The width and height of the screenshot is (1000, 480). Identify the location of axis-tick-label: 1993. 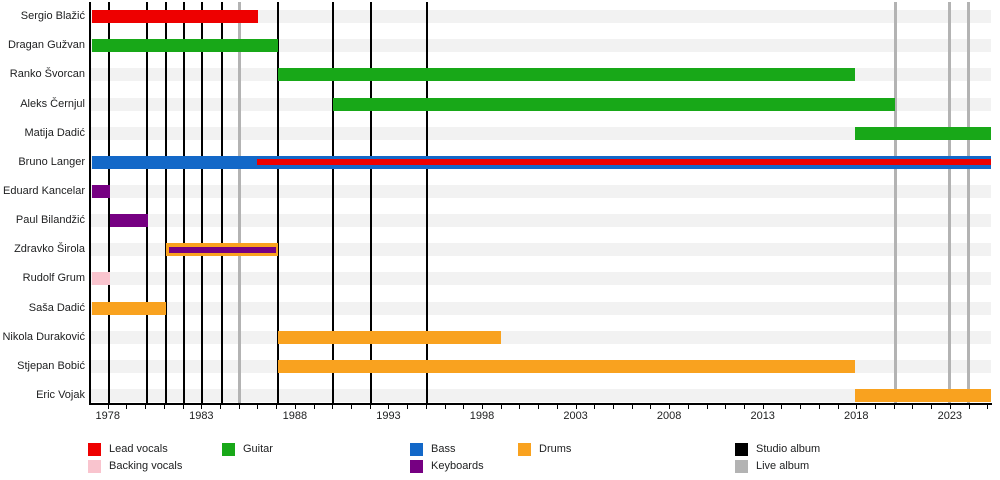
(388, 416).